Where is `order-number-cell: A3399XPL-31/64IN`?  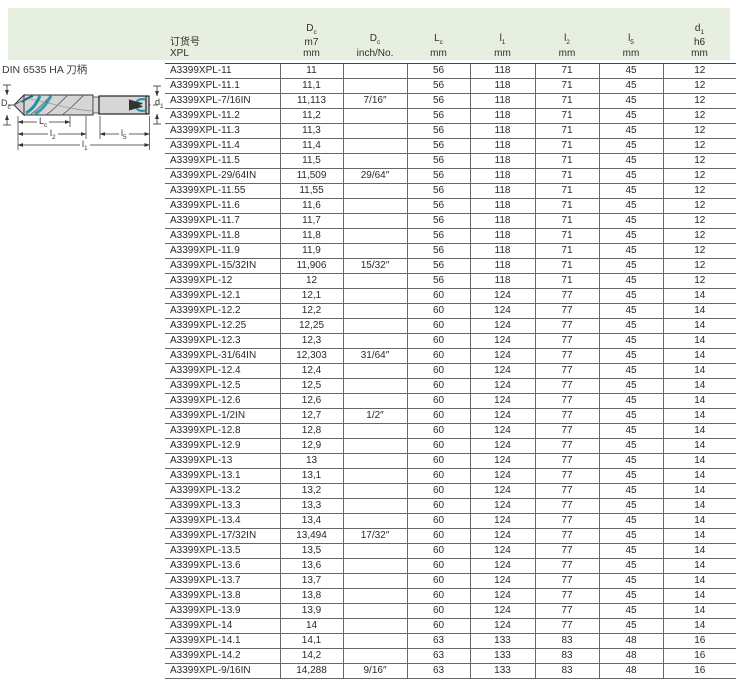
order-number-cell: A3399XPL-31/64IN is located at coordinates (222, 356).